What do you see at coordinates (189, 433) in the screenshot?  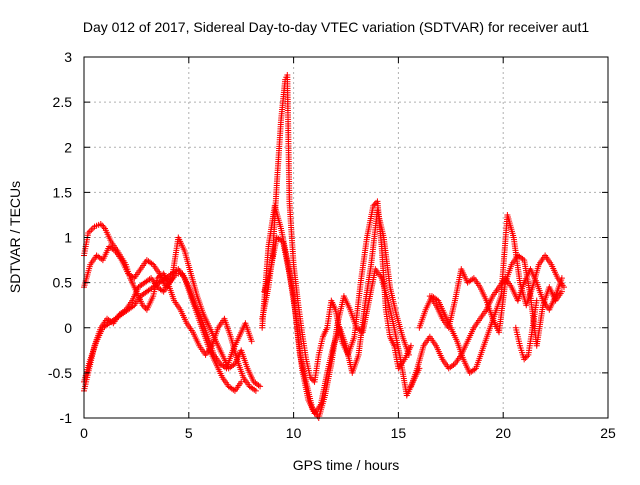 I see `x-tick-label: 5` at bounding box center [189, 433].